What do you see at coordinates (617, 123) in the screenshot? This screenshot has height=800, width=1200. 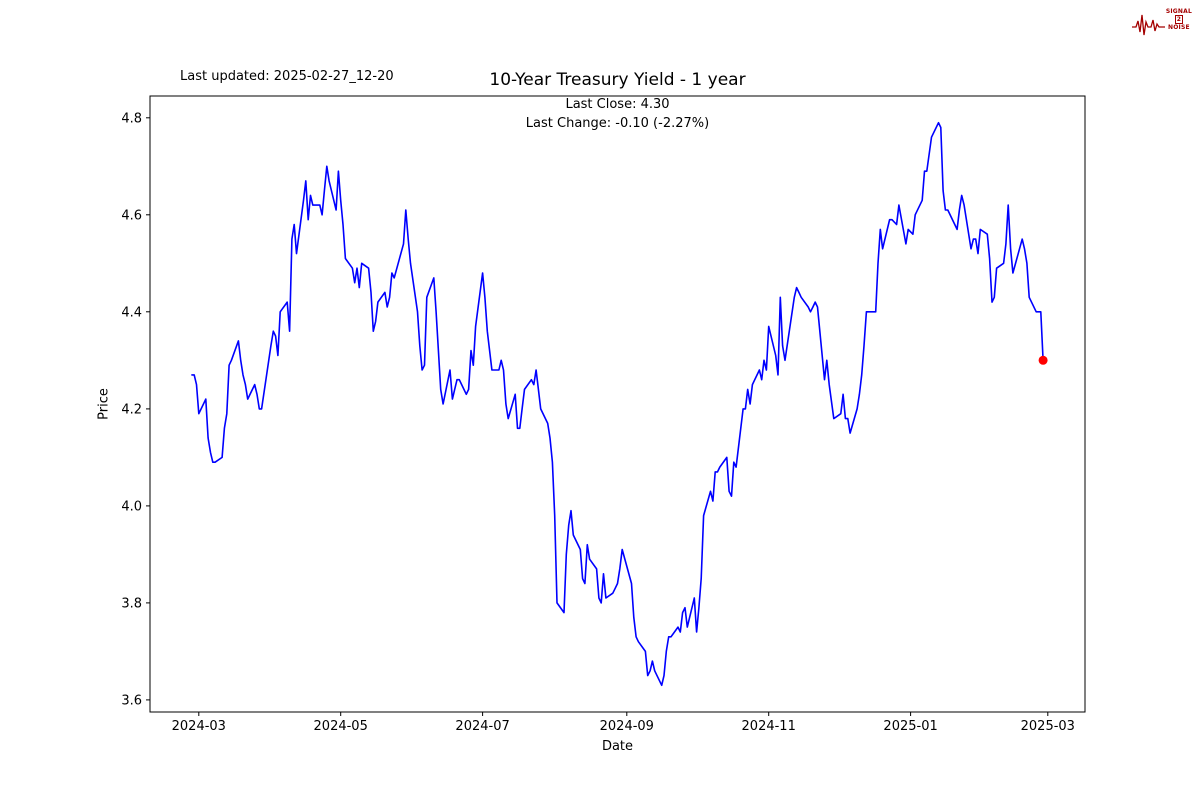 I see `last-change-text: Last Change: -0.10 (-2.27%)` at bounding box center [617, 123].